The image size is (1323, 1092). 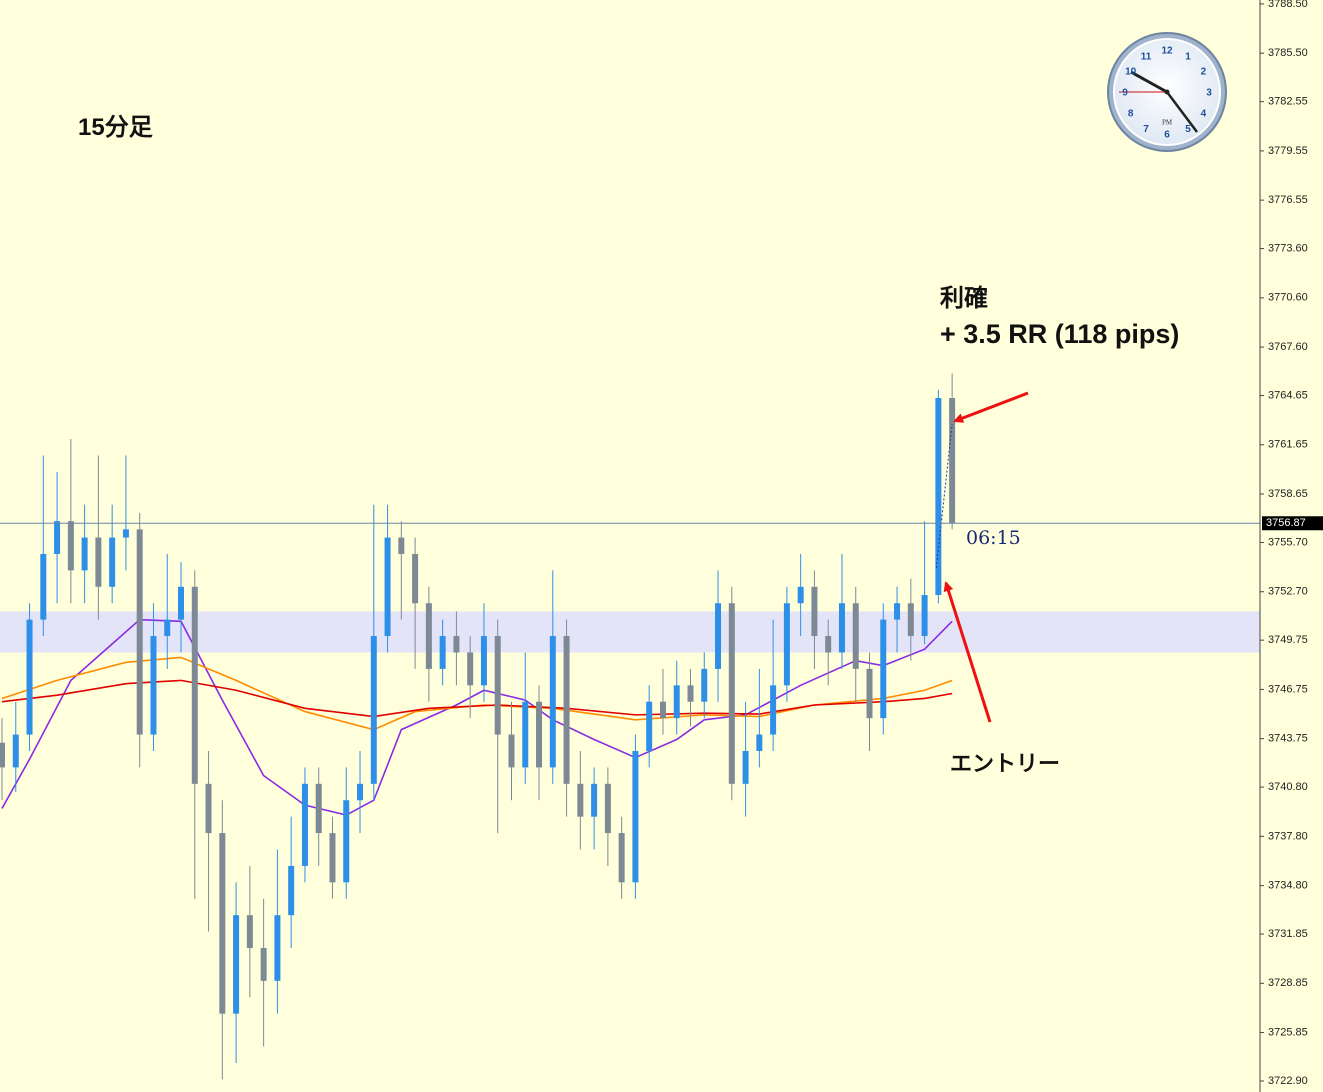 What do you see at coordinates (1288, 53) in the screenshot?
I see `y-tick-label: 3785.50` at bounding box center [1288, 53].